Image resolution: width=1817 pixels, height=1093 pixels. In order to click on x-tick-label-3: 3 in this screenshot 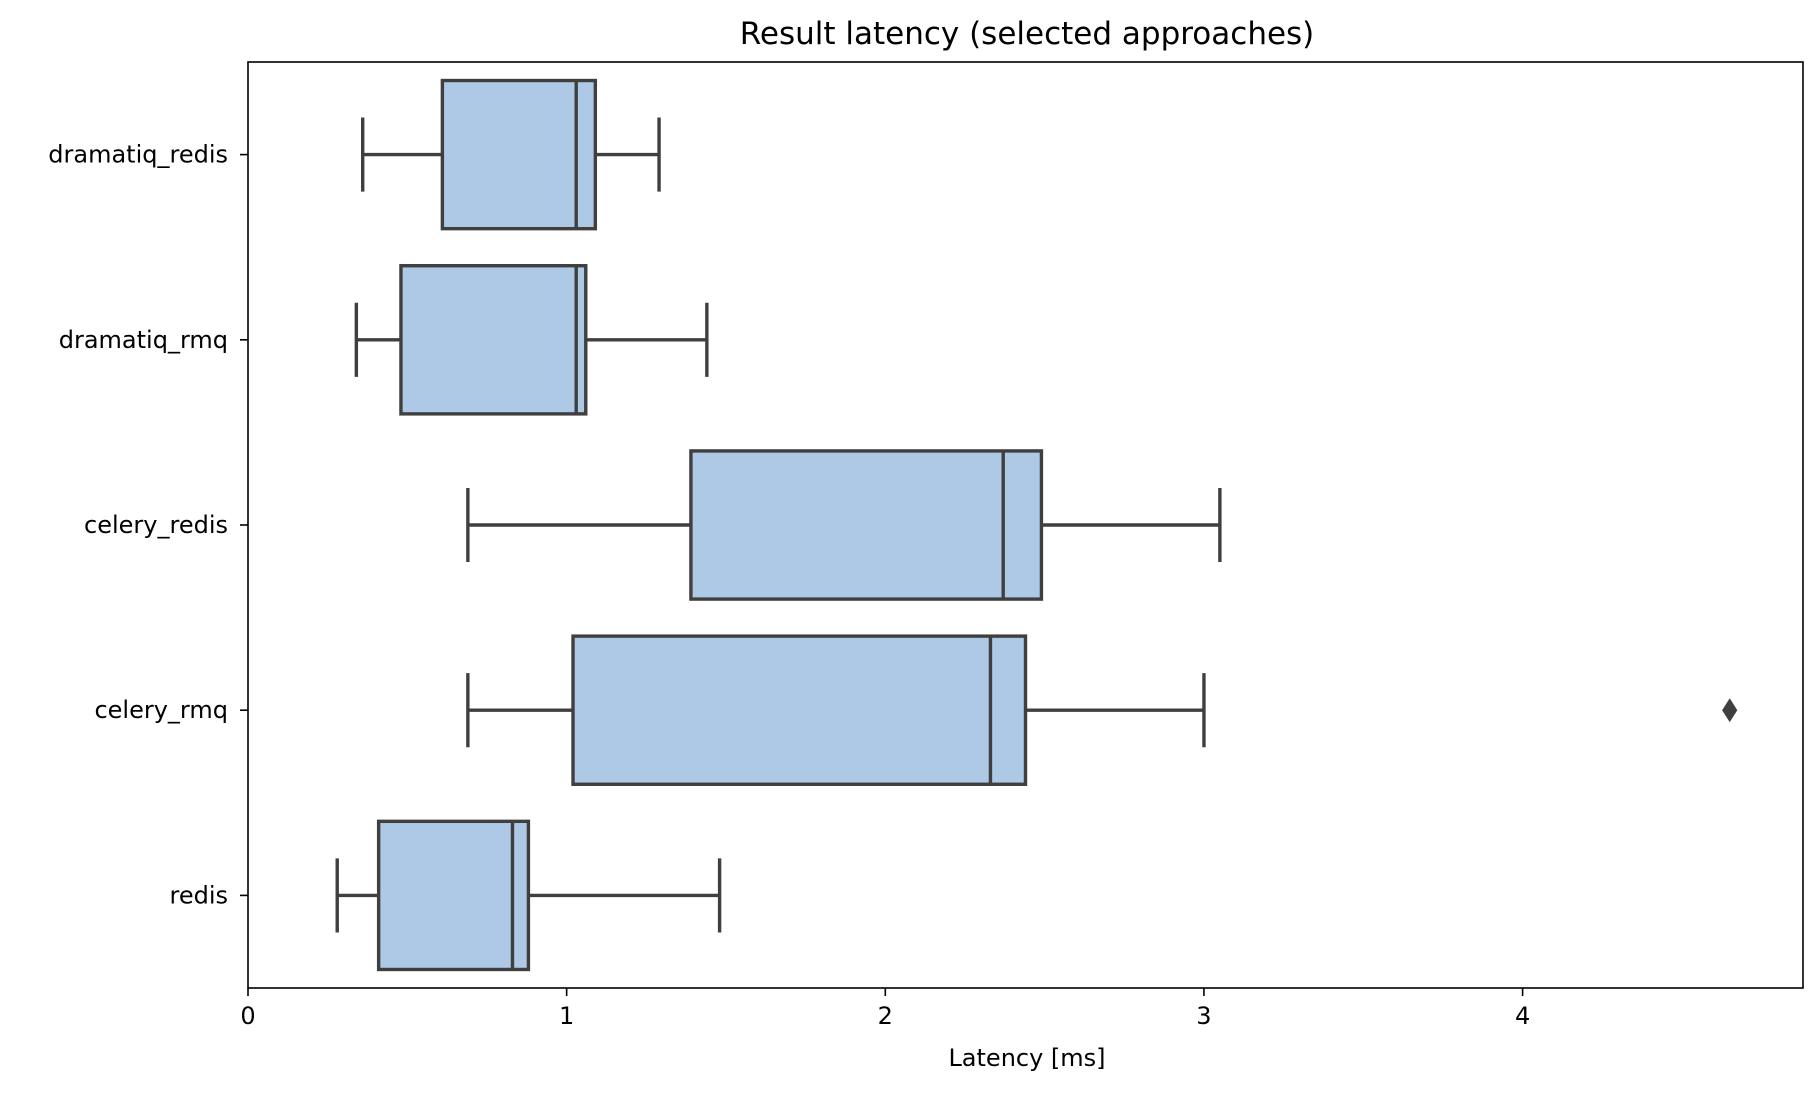, I will do `click(1203, 1016)`.